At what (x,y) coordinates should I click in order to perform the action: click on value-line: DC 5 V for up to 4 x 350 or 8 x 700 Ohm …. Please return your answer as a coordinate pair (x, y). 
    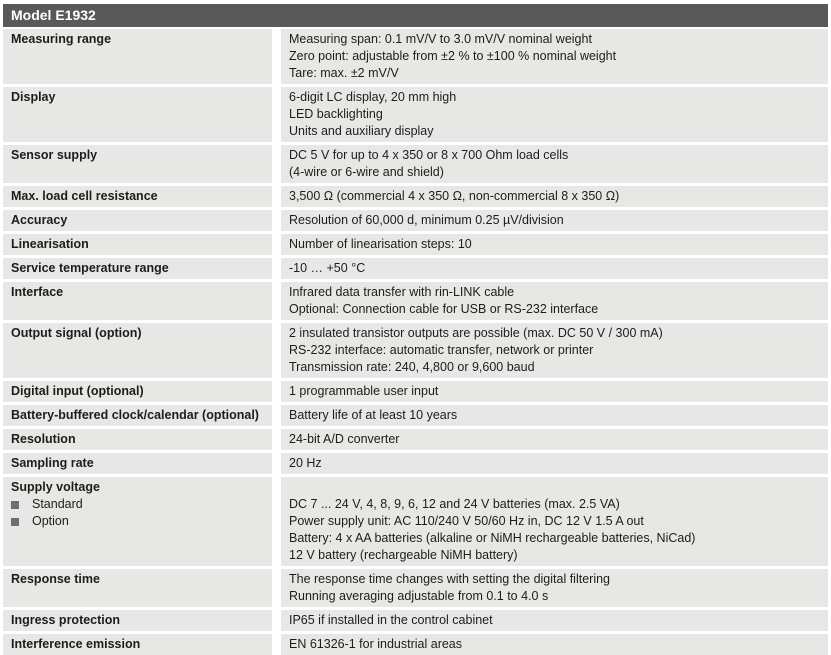
    Looking at the image, I should click on (429, 155).